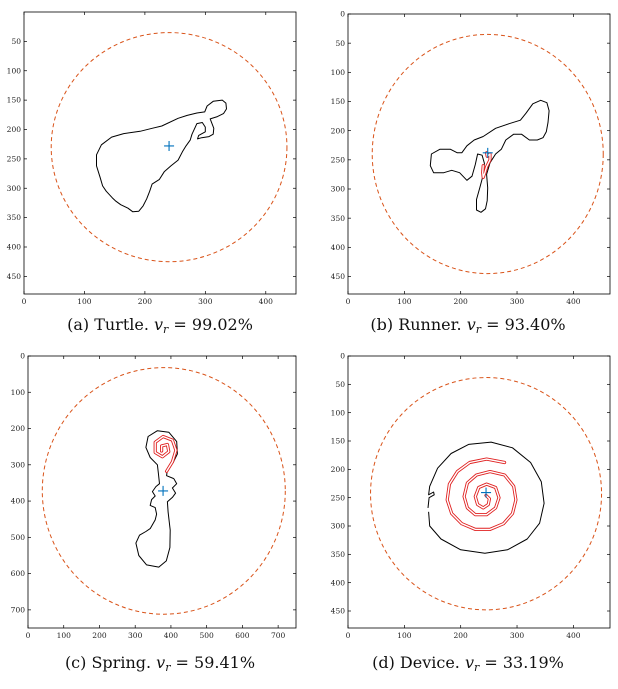  Describe the element at coordinates (160, 663) in the screenshot. I see `caption: (c) Spring. vr = 59.41%` at that location.